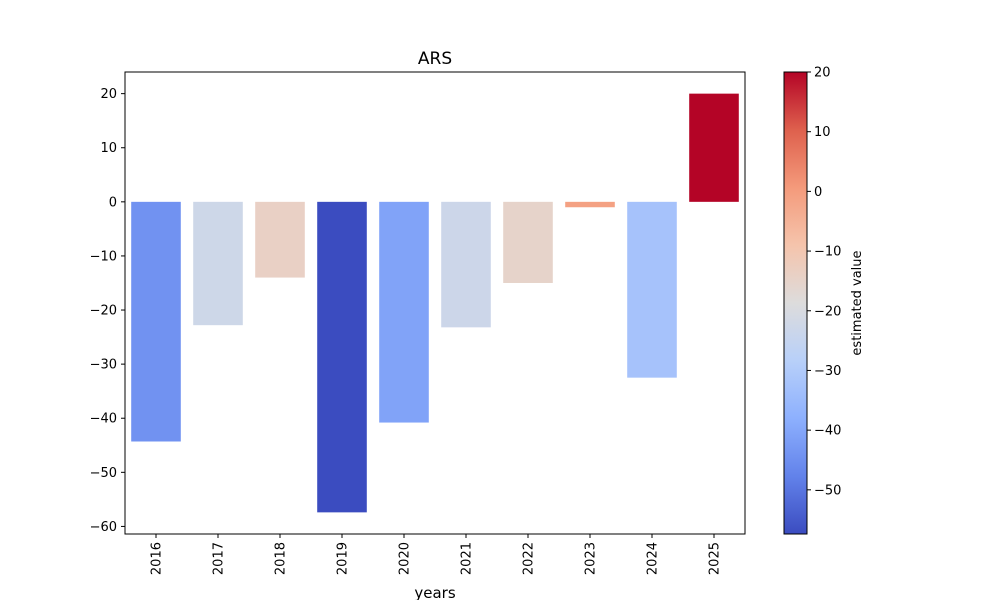  What do you see at coordinates (108, 94) in the screenshot?
I see `y-tick-label: 20` at bounding box center [108, 94].